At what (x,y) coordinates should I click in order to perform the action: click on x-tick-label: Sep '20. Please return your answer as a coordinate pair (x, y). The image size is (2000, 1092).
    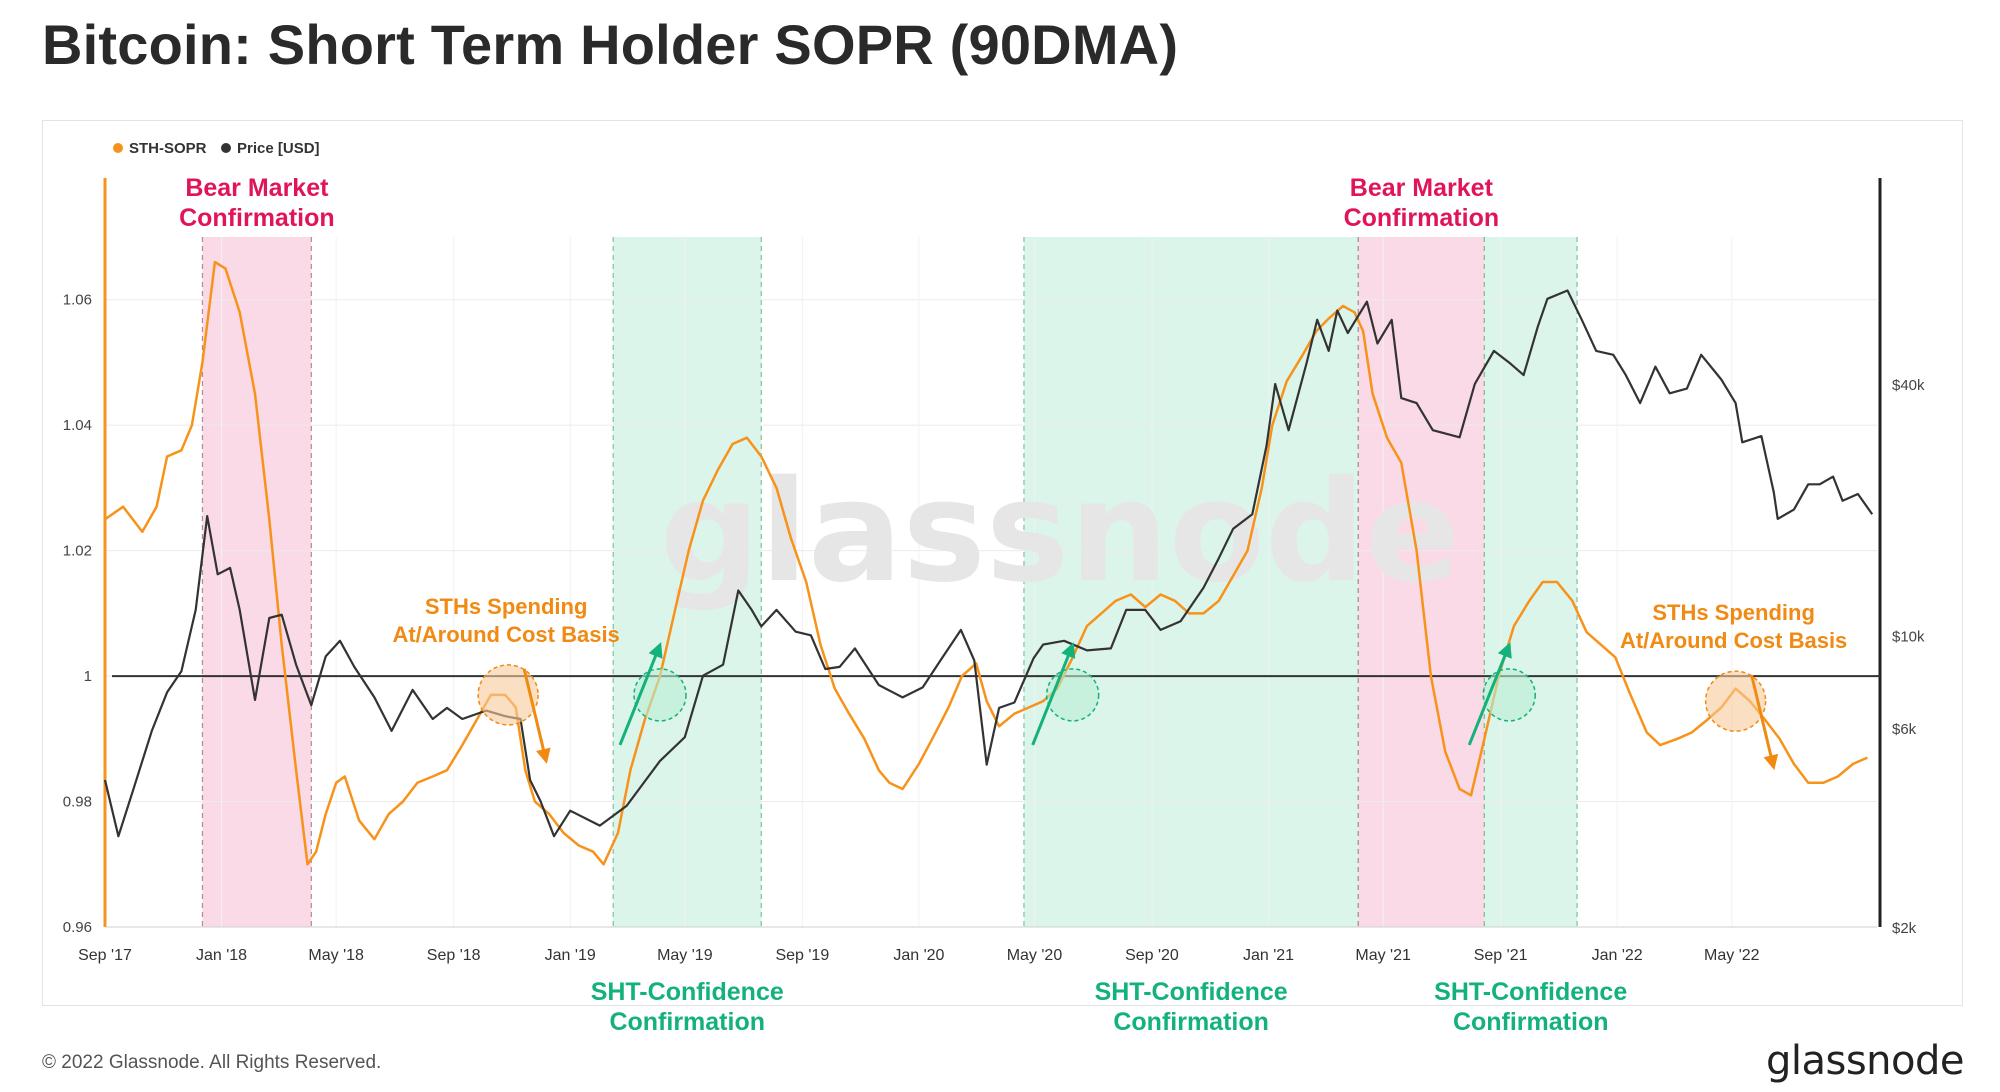
    Looking at the image, I should click on (1152, 955).